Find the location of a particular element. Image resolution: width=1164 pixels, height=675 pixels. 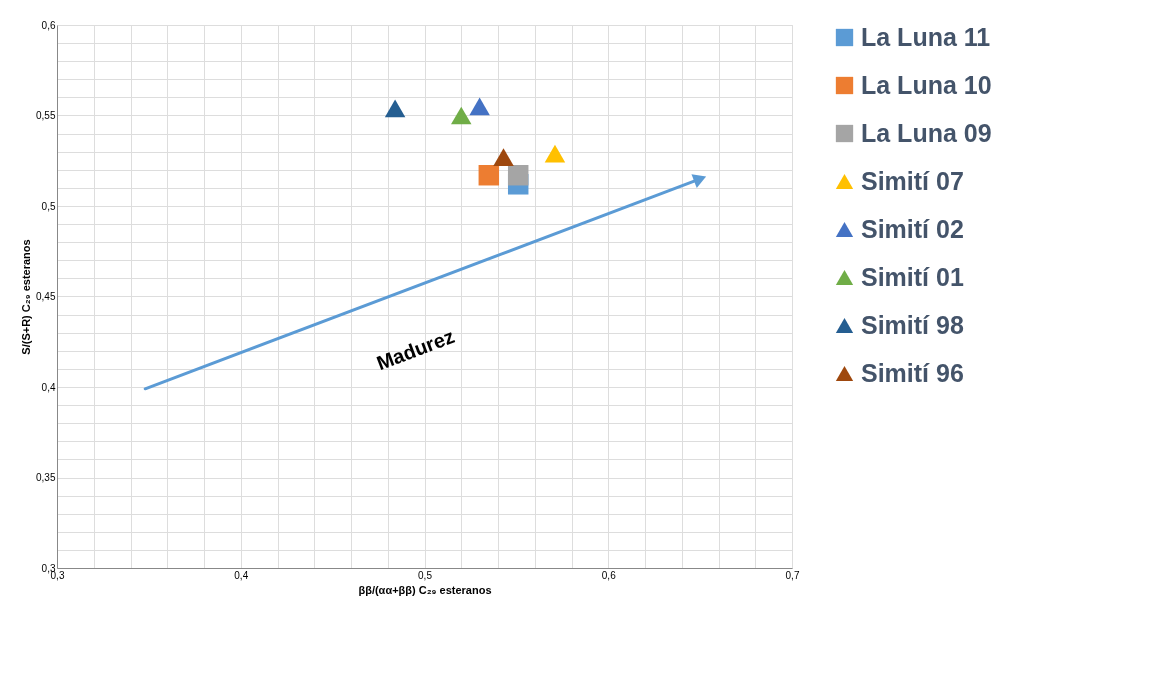

legend-label: Simití 98 is located at coordinates (912, 324).